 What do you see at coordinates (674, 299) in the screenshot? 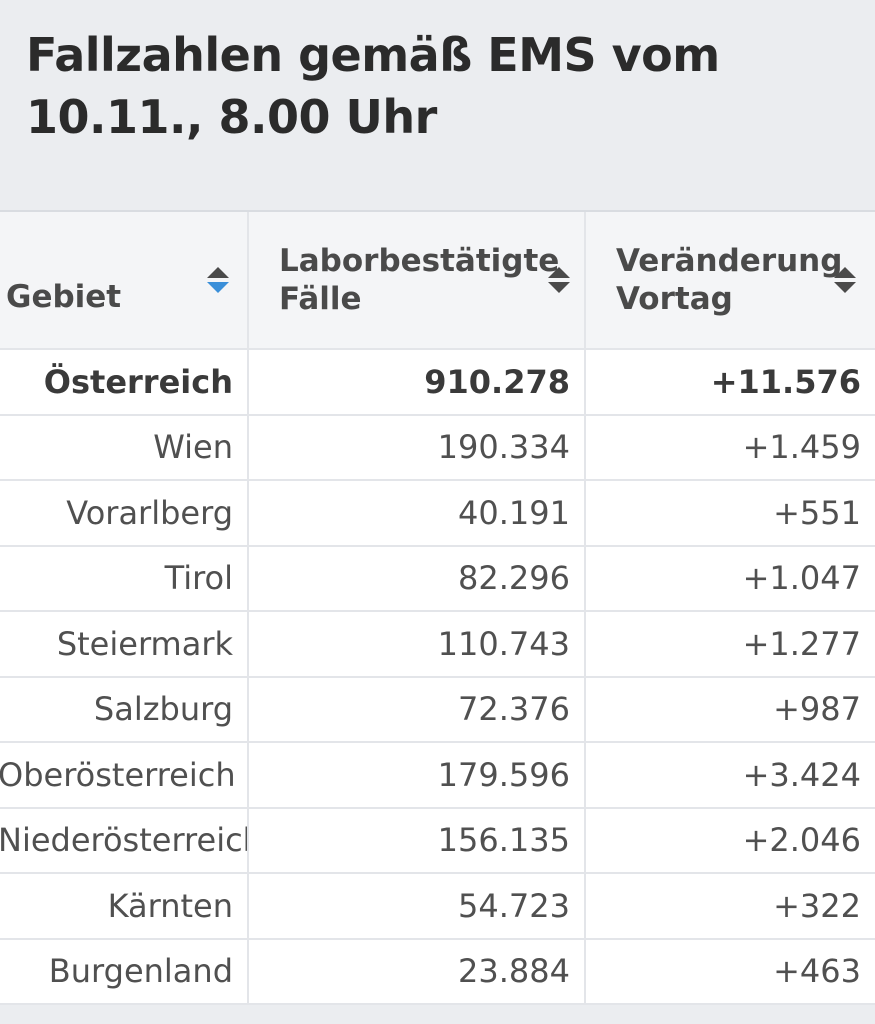
I see `column-header-veraenderung-line2: Vortag` at bounding box center [674, 299].